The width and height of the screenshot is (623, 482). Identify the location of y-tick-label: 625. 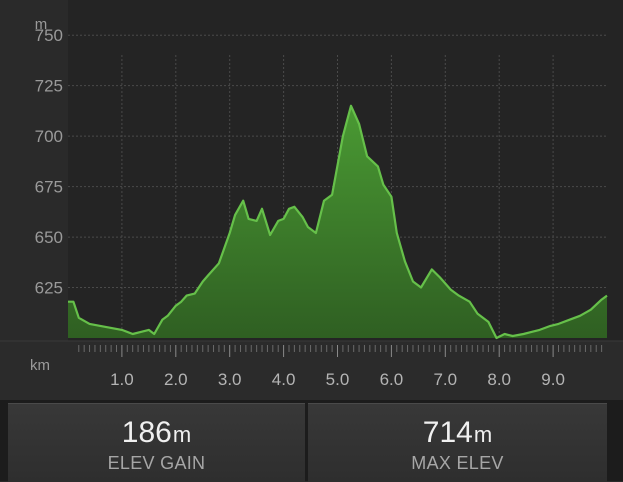
(49, 288).